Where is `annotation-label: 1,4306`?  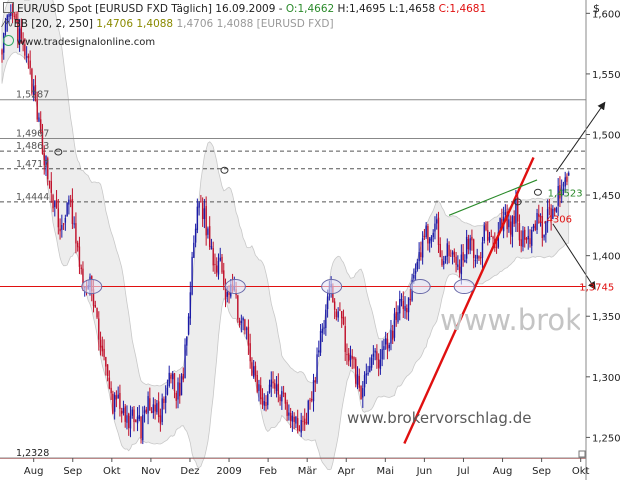 annotation-label: 1,4306 is located at coordinates (554, 220).